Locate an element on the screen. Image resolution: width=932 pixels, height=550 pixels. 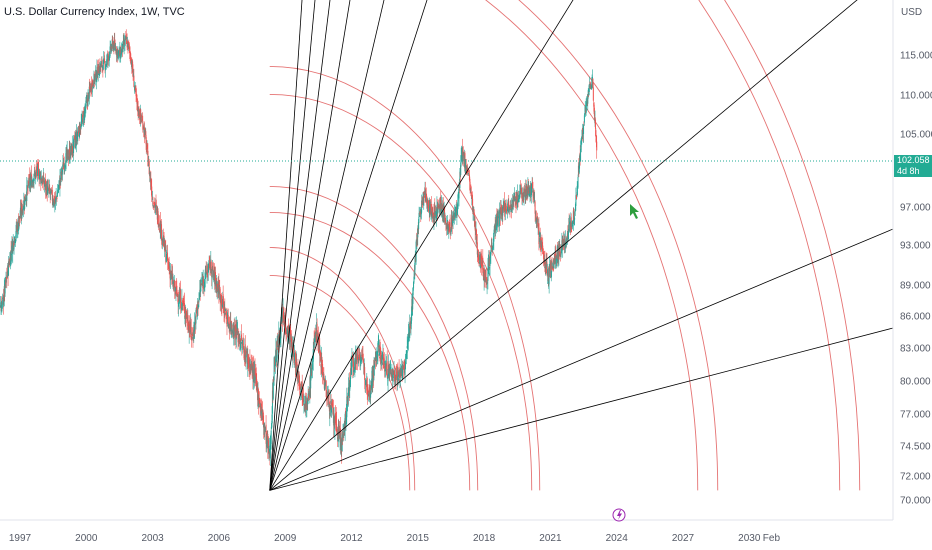
time-tick-label: 2027 is located at coordinates (683, 538).